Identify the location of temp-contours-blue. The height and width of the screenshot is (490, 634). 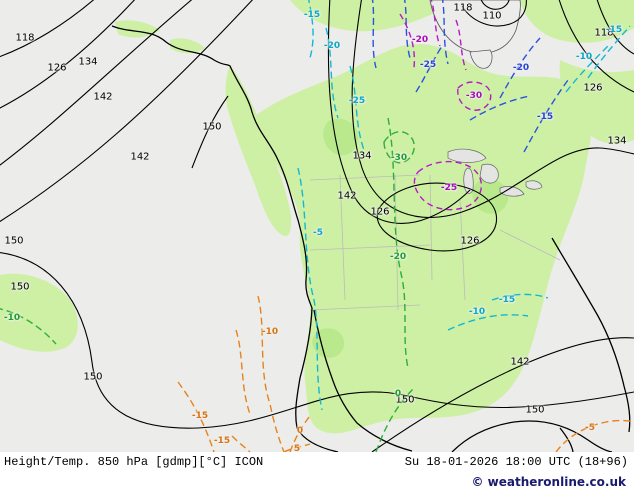
(470, 76).